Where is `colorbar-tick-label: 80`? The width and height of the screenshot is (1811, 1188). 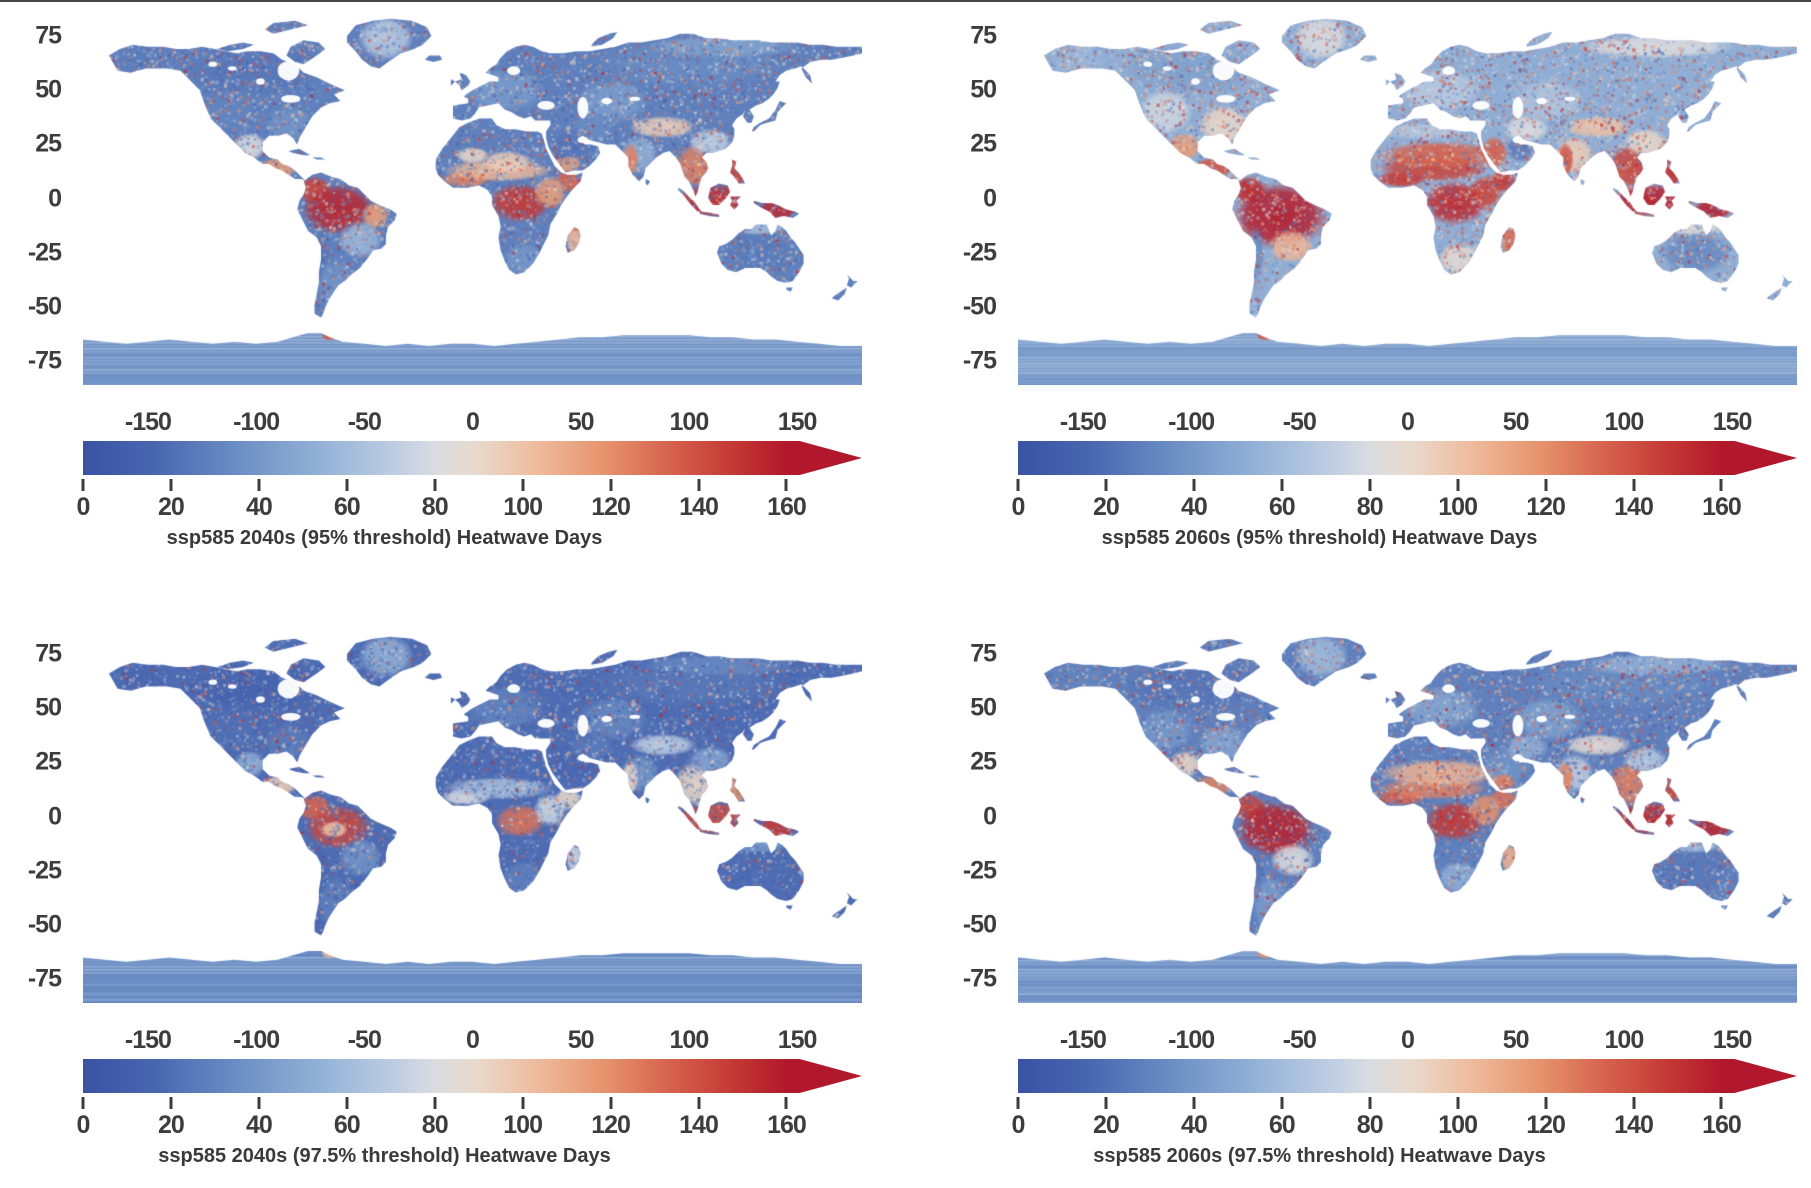
colorbar-tick-label: 80 is located at coordinates (1370, 507).